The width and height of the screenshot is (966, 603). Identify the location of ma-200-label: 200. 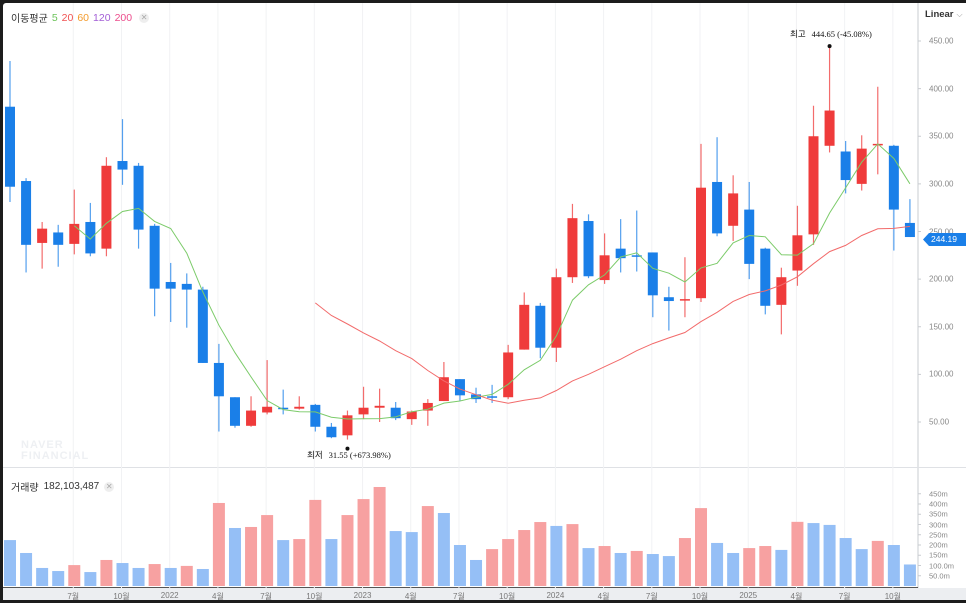
(123, 17).